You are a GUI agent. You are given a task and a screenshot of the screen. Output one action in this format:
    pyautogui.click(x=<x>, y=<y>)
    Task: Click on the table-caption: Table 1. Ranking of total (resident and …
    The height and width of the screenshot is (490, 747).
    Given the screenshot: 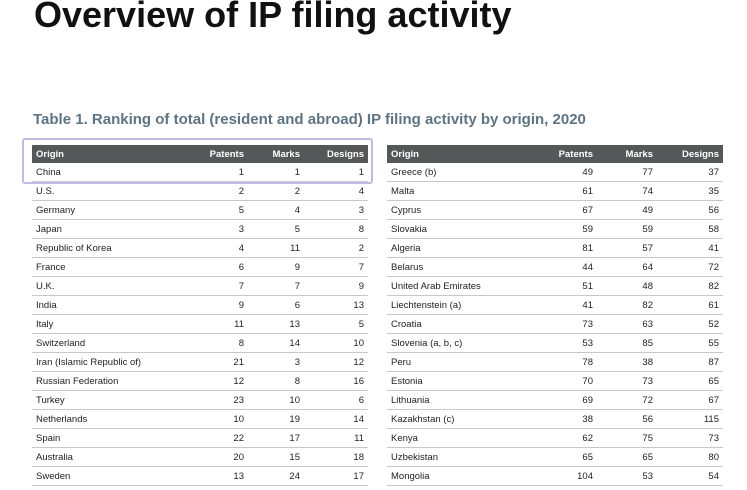 What is the action you would take?
    pyautogui.click(x=309, y=119)
    